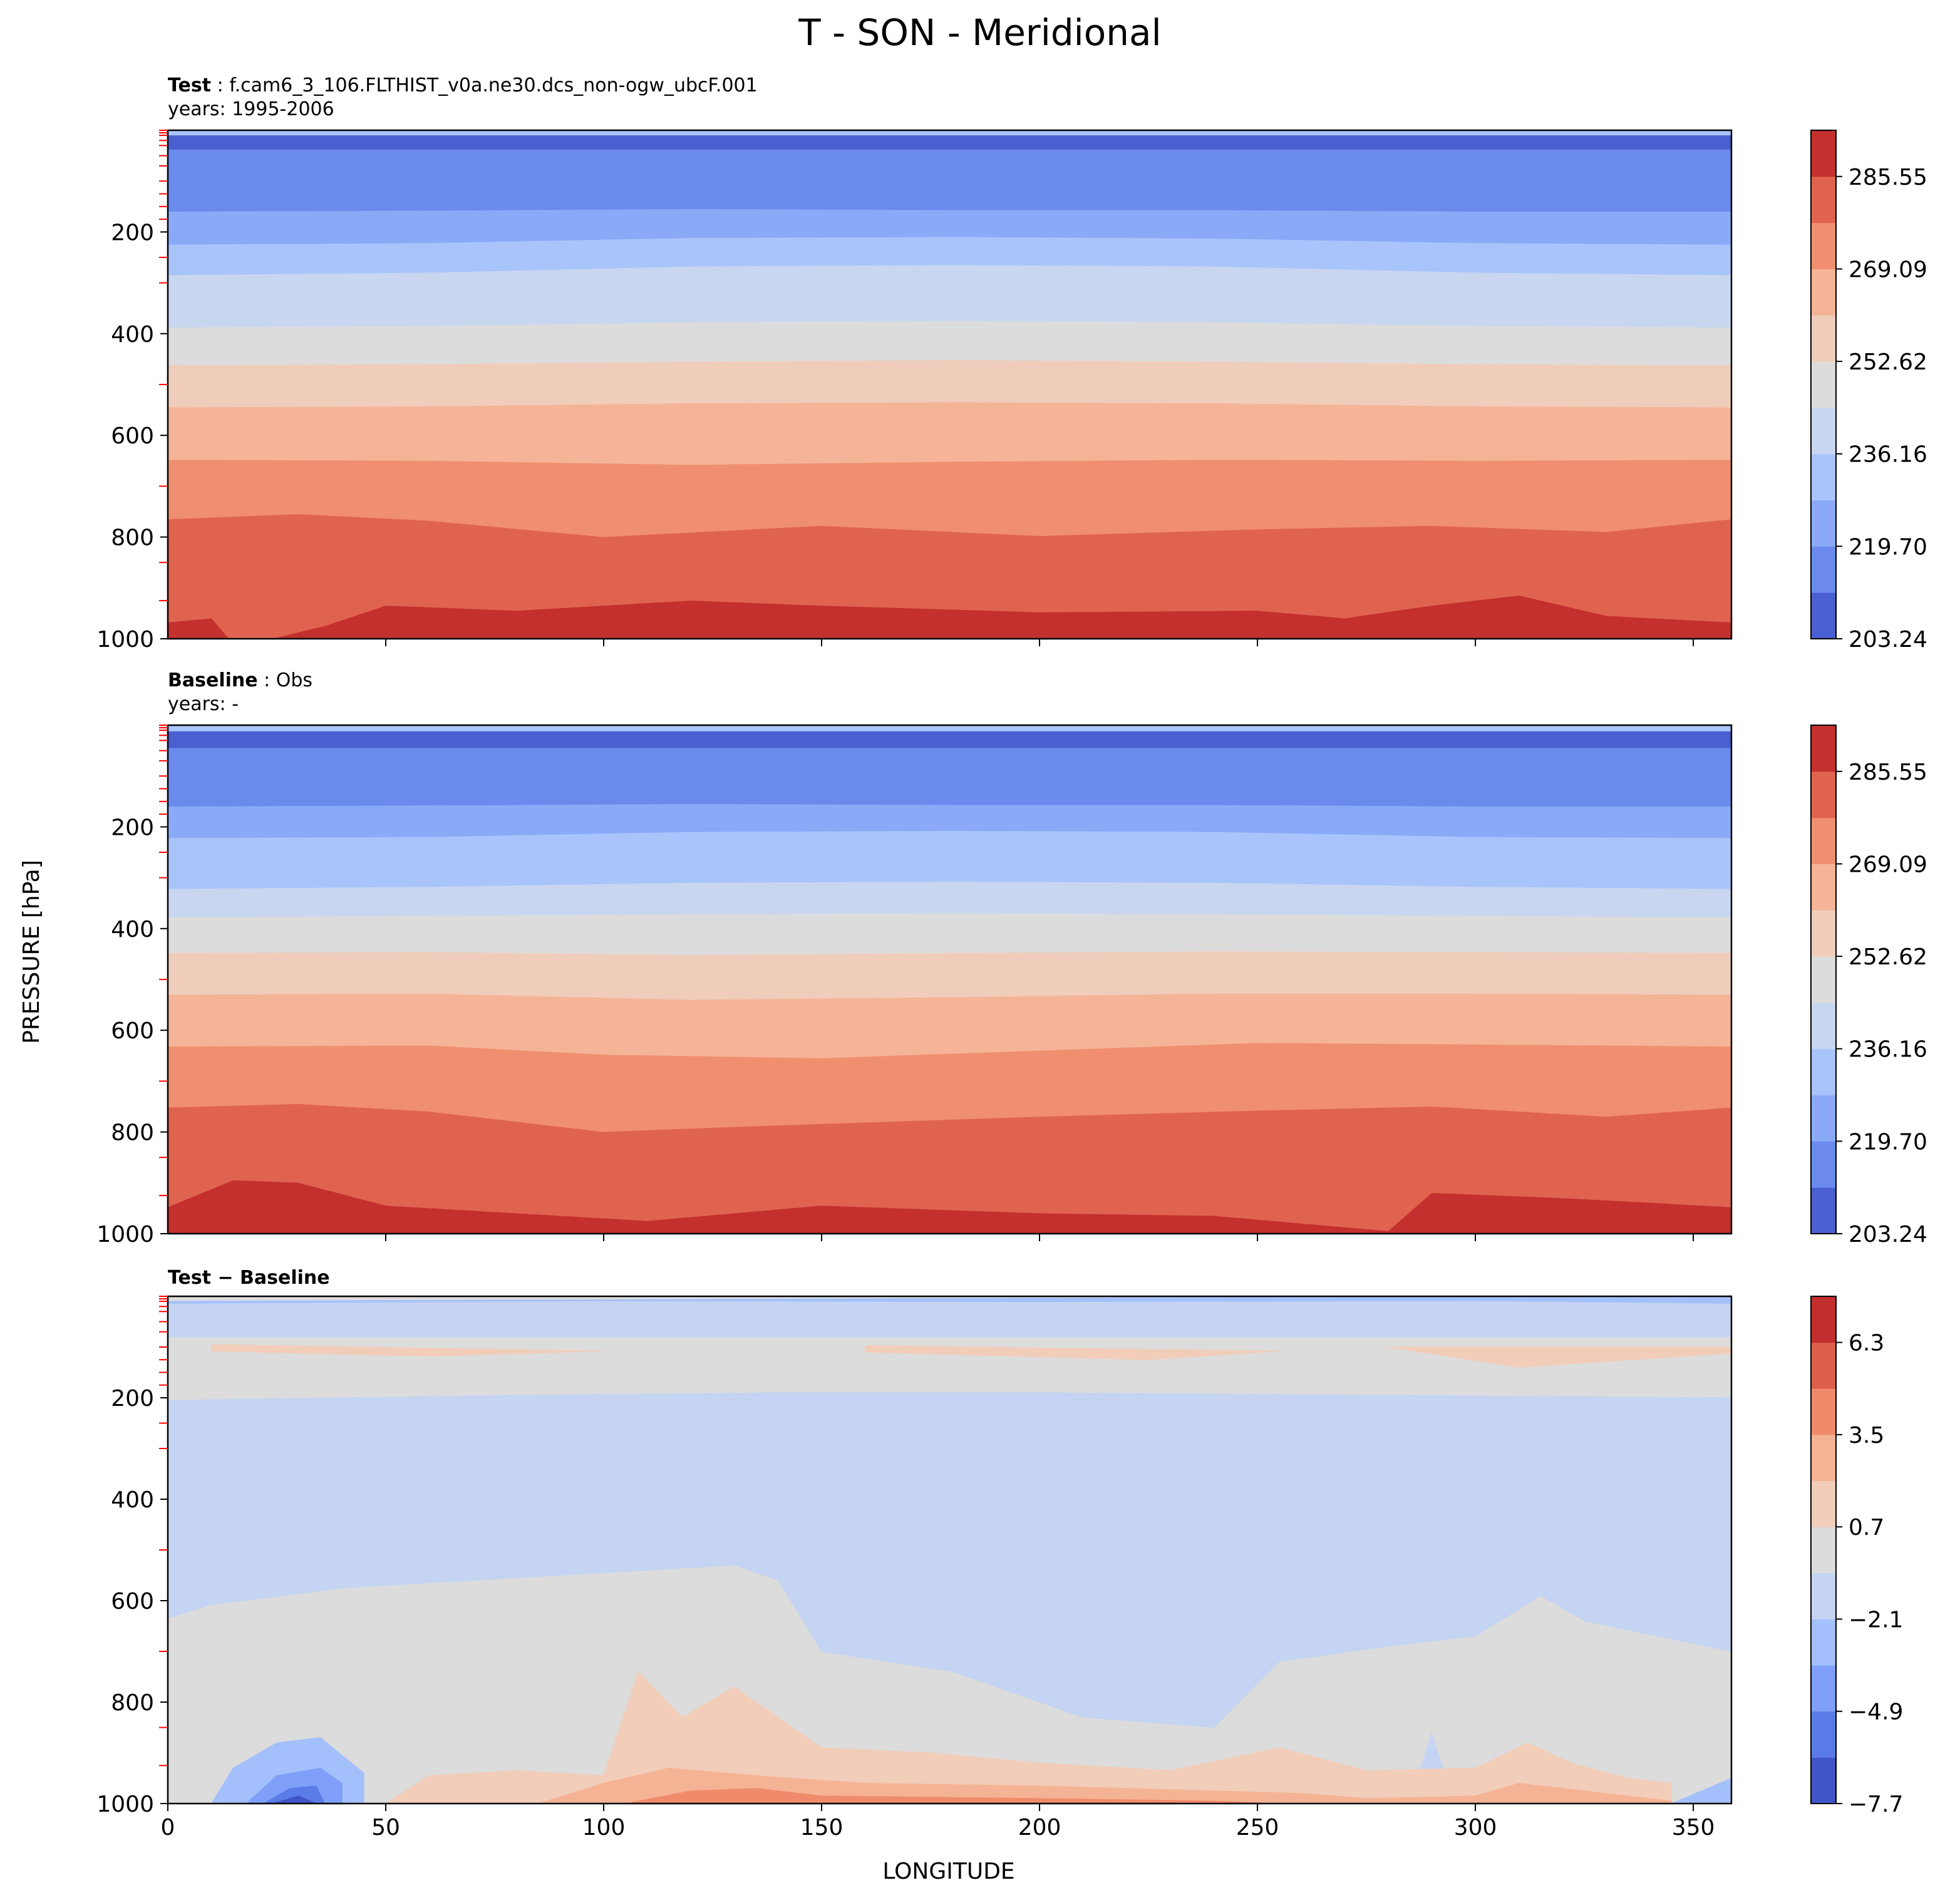 This screenshot has width=1960, height=1900. Describe the element at coordinates (948, 1871) in the screenshot. I see `x-axis-label: LONGITUDE` at that location.